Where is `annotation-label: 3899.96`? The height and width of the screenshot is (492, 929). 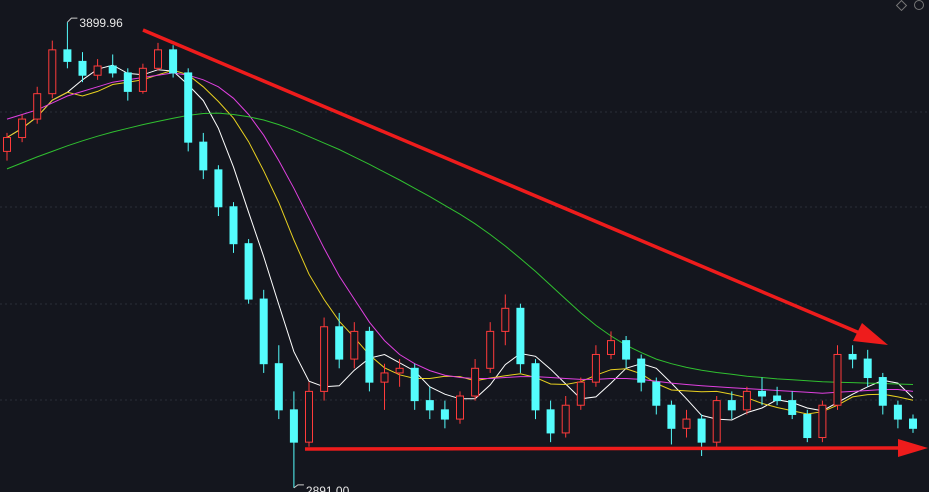 annotation-label: 3899.96 is located at coordinates (101, 23).